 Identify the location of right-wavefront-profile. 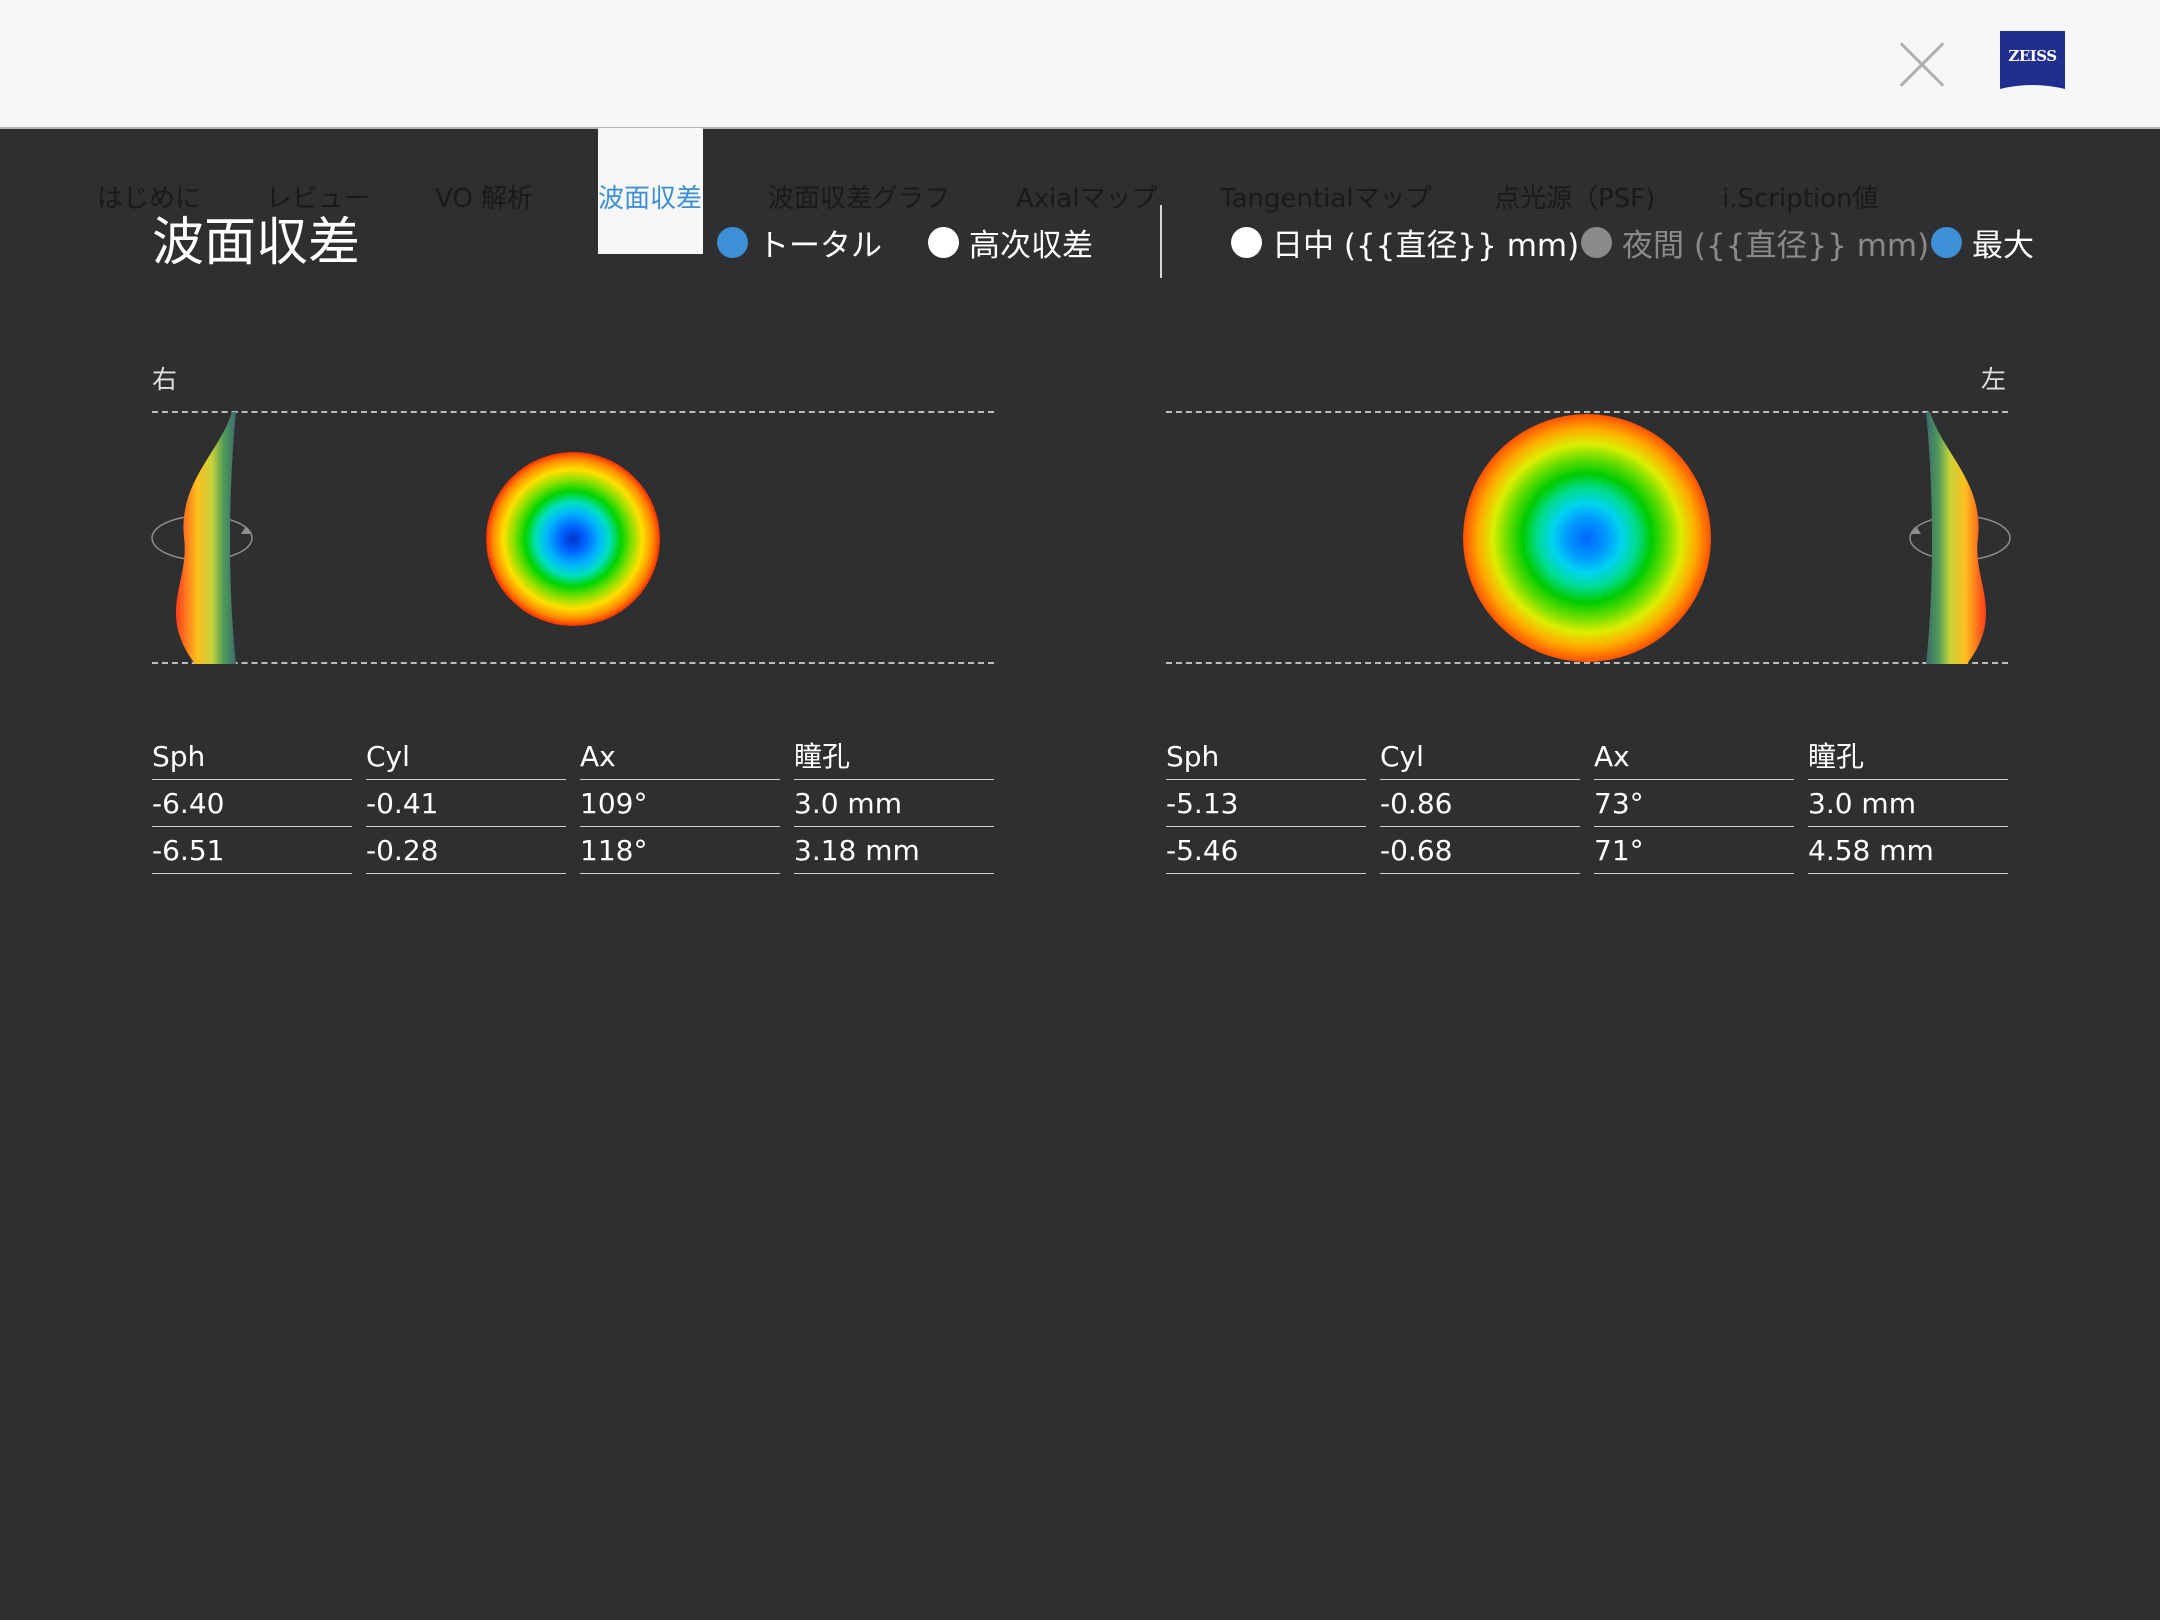
(202, 538).